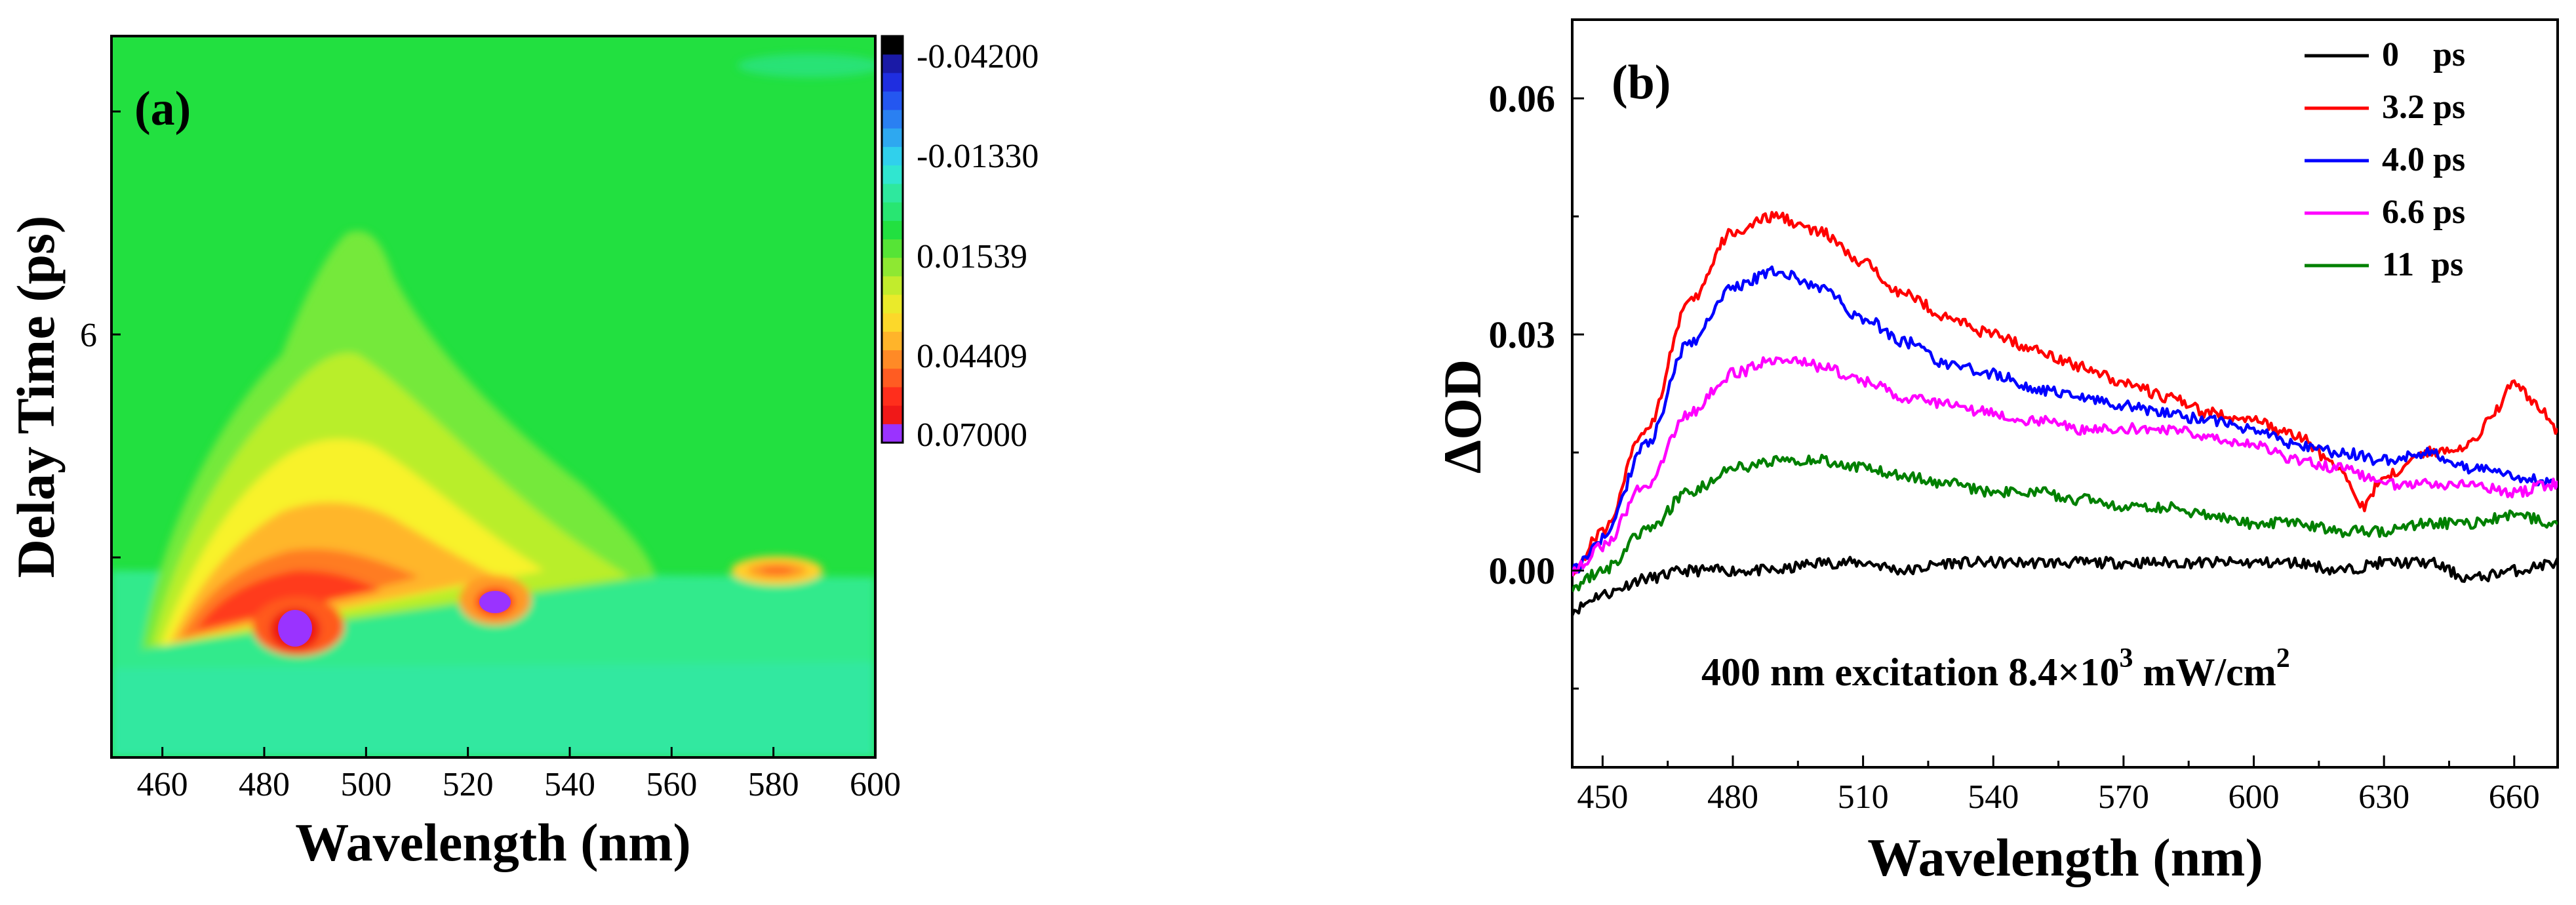 The height and width of the screenshot is (905, 2576). Describe the element at coordinates (365, 785) in the screenshot. I see `heatmap-x-tick-label: 500` at that location.